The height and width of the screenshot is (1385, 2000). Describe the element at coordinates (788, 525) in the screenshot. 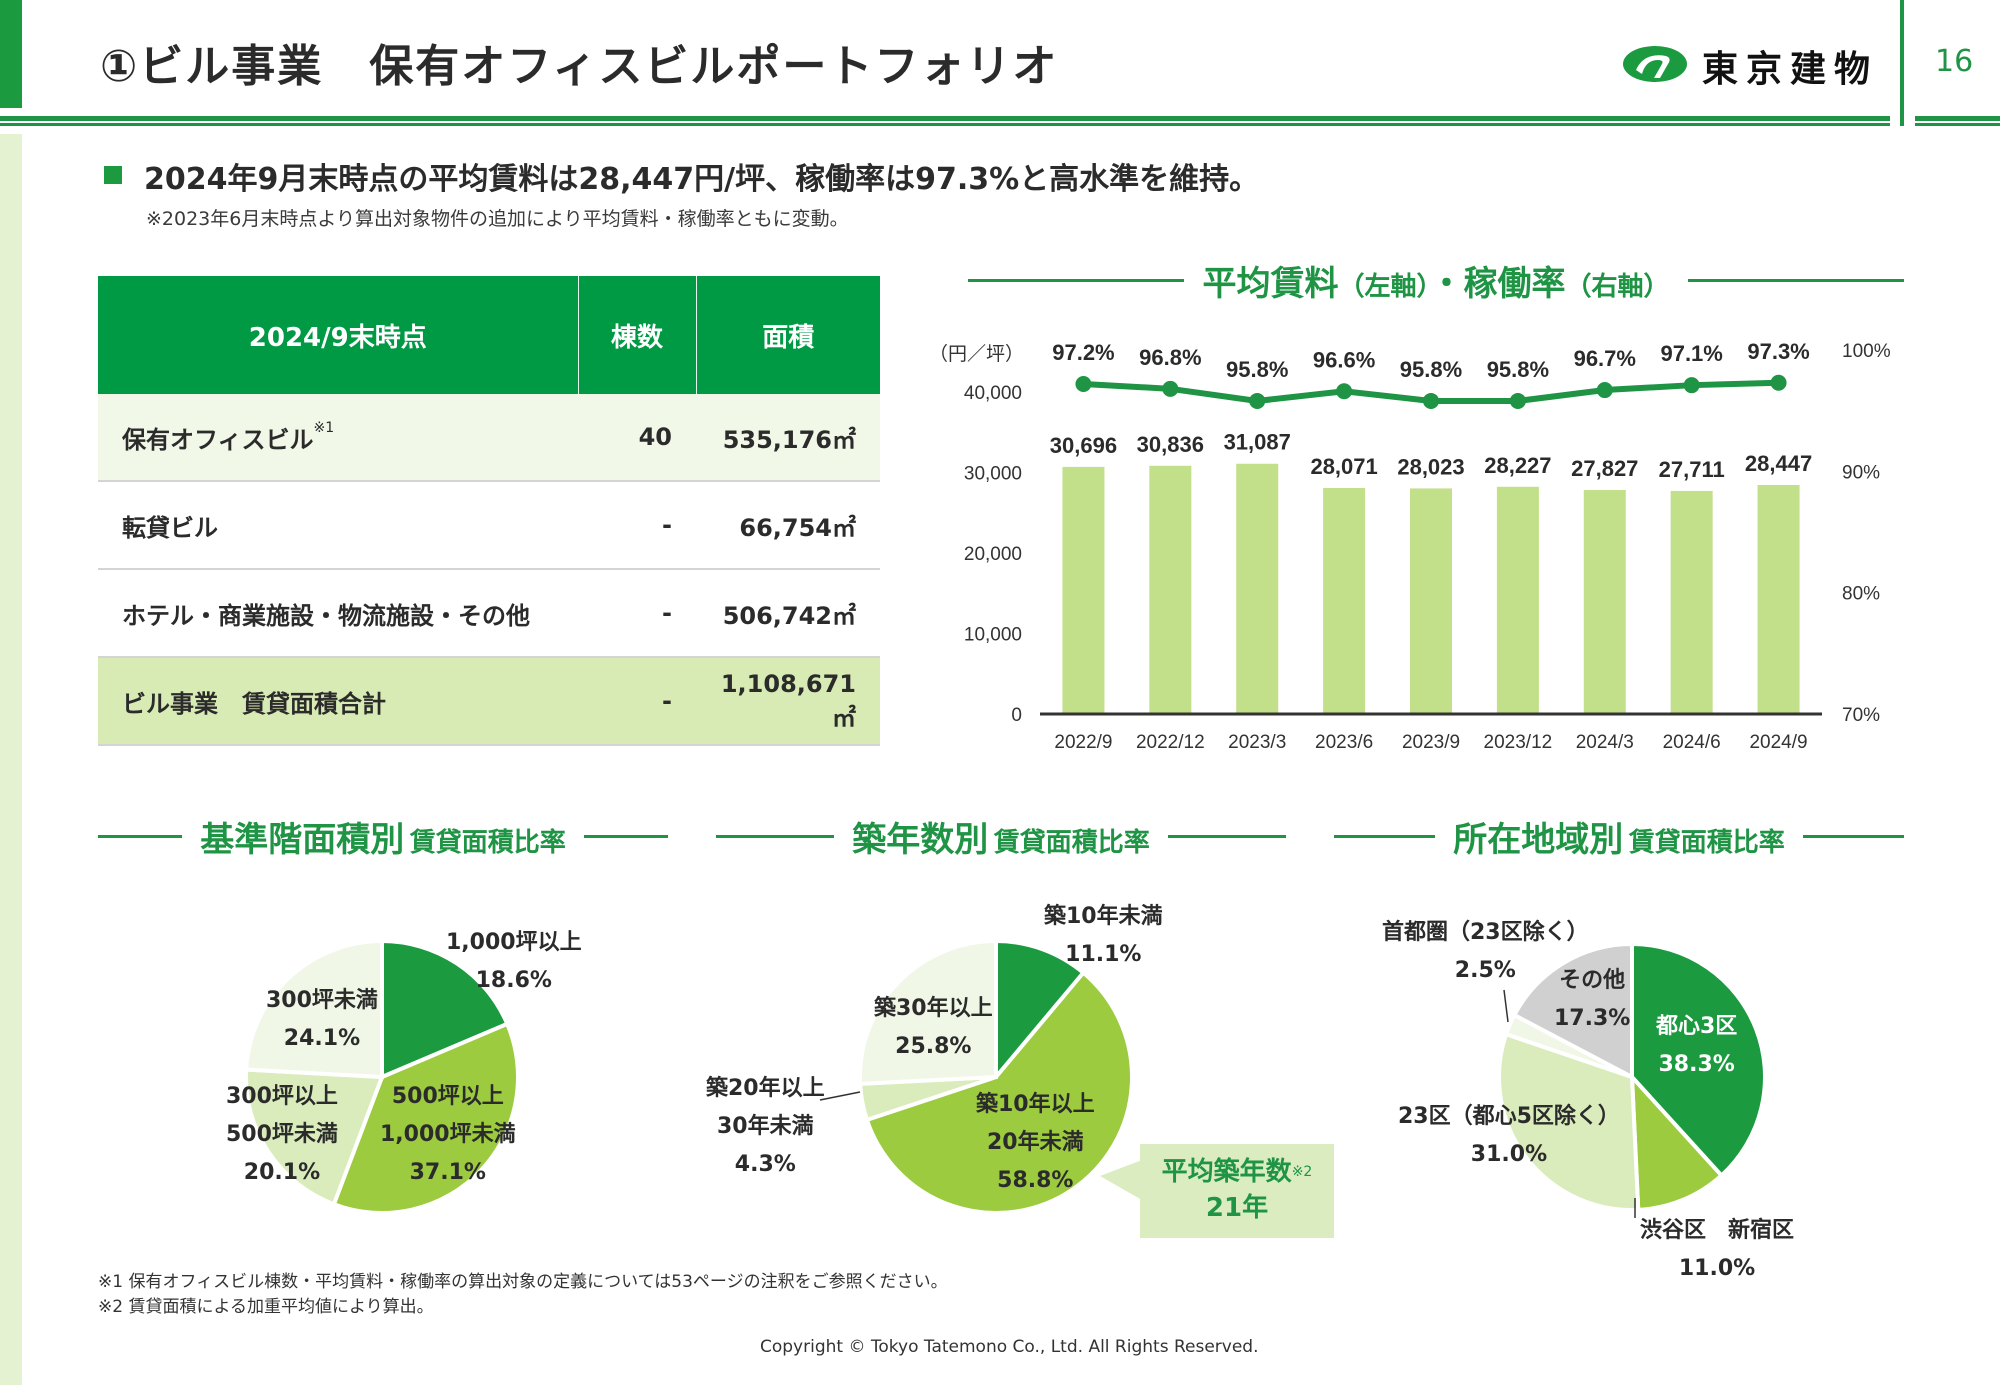

I see `row-area: 66,754㎡` at that location.